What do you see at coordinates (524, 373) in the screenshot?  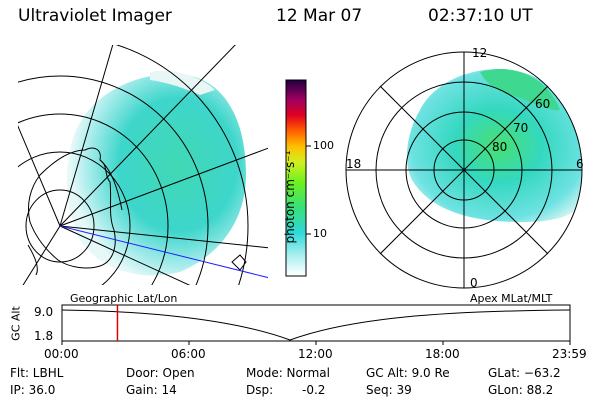 I see `glat-readout: GLat: −63.2` at bounding box center [524, 373].